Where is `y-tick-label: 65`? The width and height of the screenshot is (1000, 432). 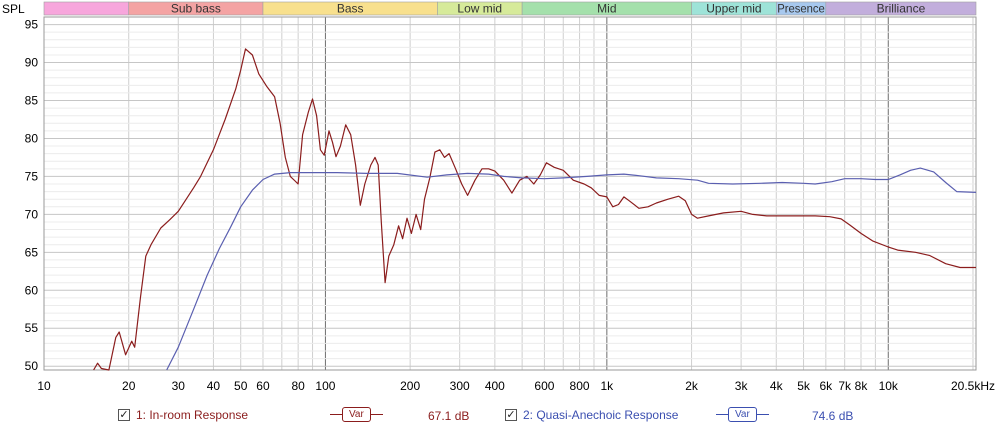
y-tick-label: 65 is located at coordinates (32, 252).